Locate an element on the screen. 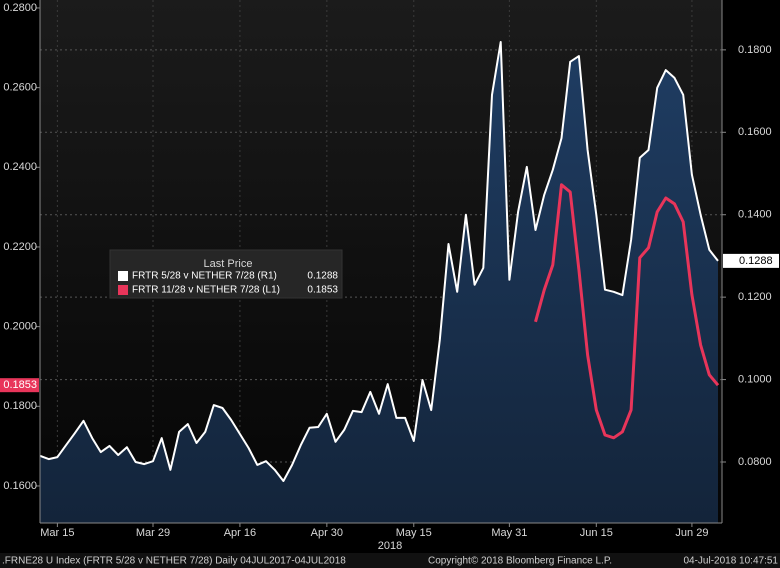  y2-tick-label: 0.0800 is located at coordinates (755, 462).